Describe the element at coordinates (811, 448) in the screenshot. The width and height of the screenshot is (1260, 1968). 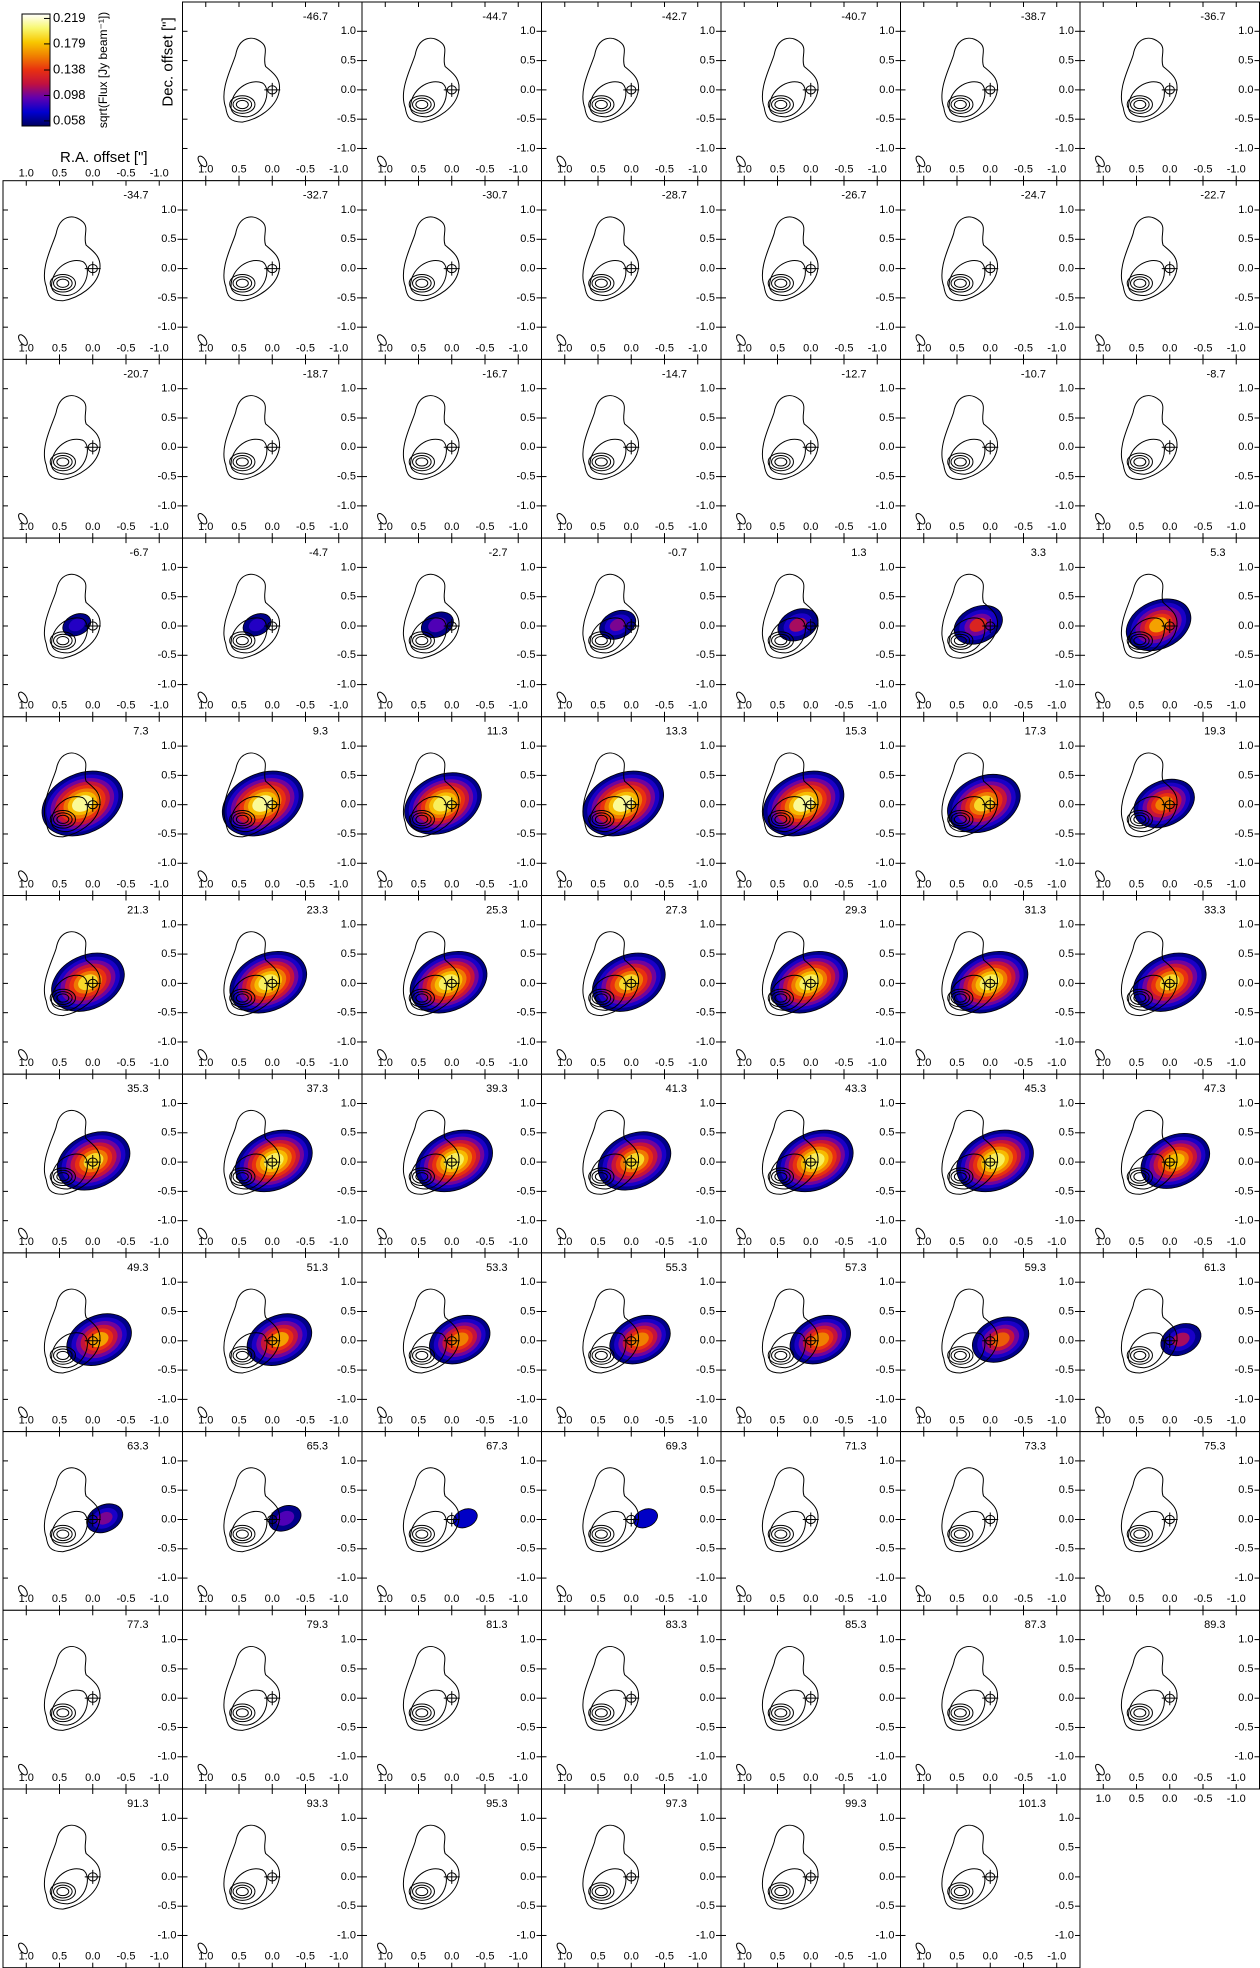
I see `panel: 1.0 0.5 0.0 -0.5 -1.01.00.50.0-0.5-1.0-12.7` at that location.